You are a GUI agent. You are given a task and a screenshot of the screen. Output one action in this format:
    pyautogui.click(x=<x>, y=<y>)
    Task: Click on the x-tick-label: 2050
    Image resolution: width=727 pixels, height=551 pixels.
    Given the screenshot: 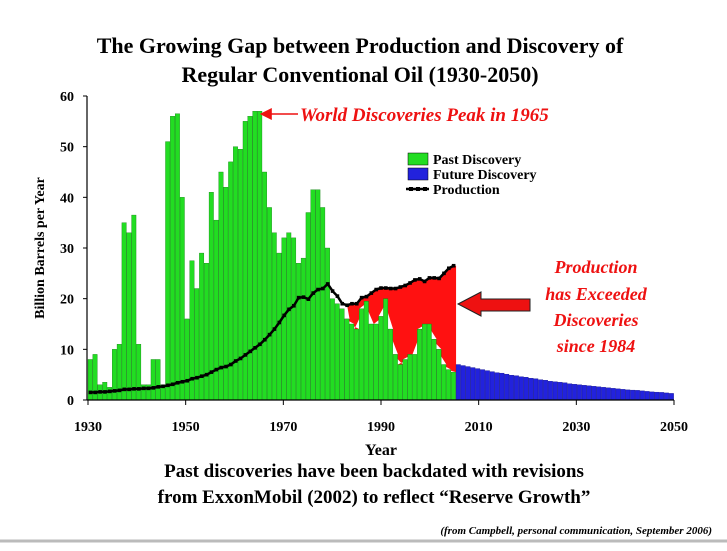 What is the action you would take?
    pyautogui.click(x=674, y=427)
    